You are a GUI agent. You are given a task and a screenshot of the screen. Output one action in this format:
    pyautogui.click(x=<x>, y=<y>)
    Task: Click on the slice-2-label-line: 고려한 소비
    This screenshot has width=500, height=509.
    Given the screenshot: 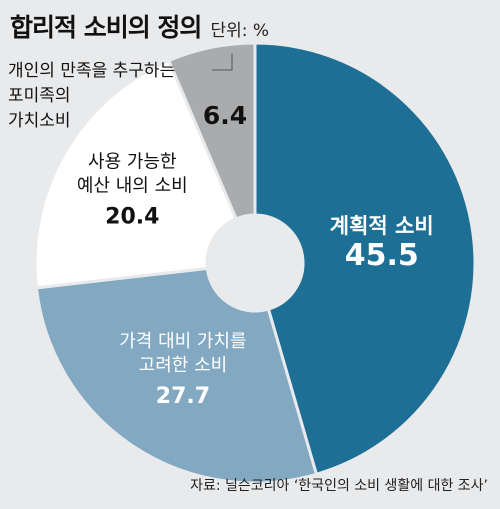 What is the action you would take?
    pyautogui.click(x=183, y=365)
    